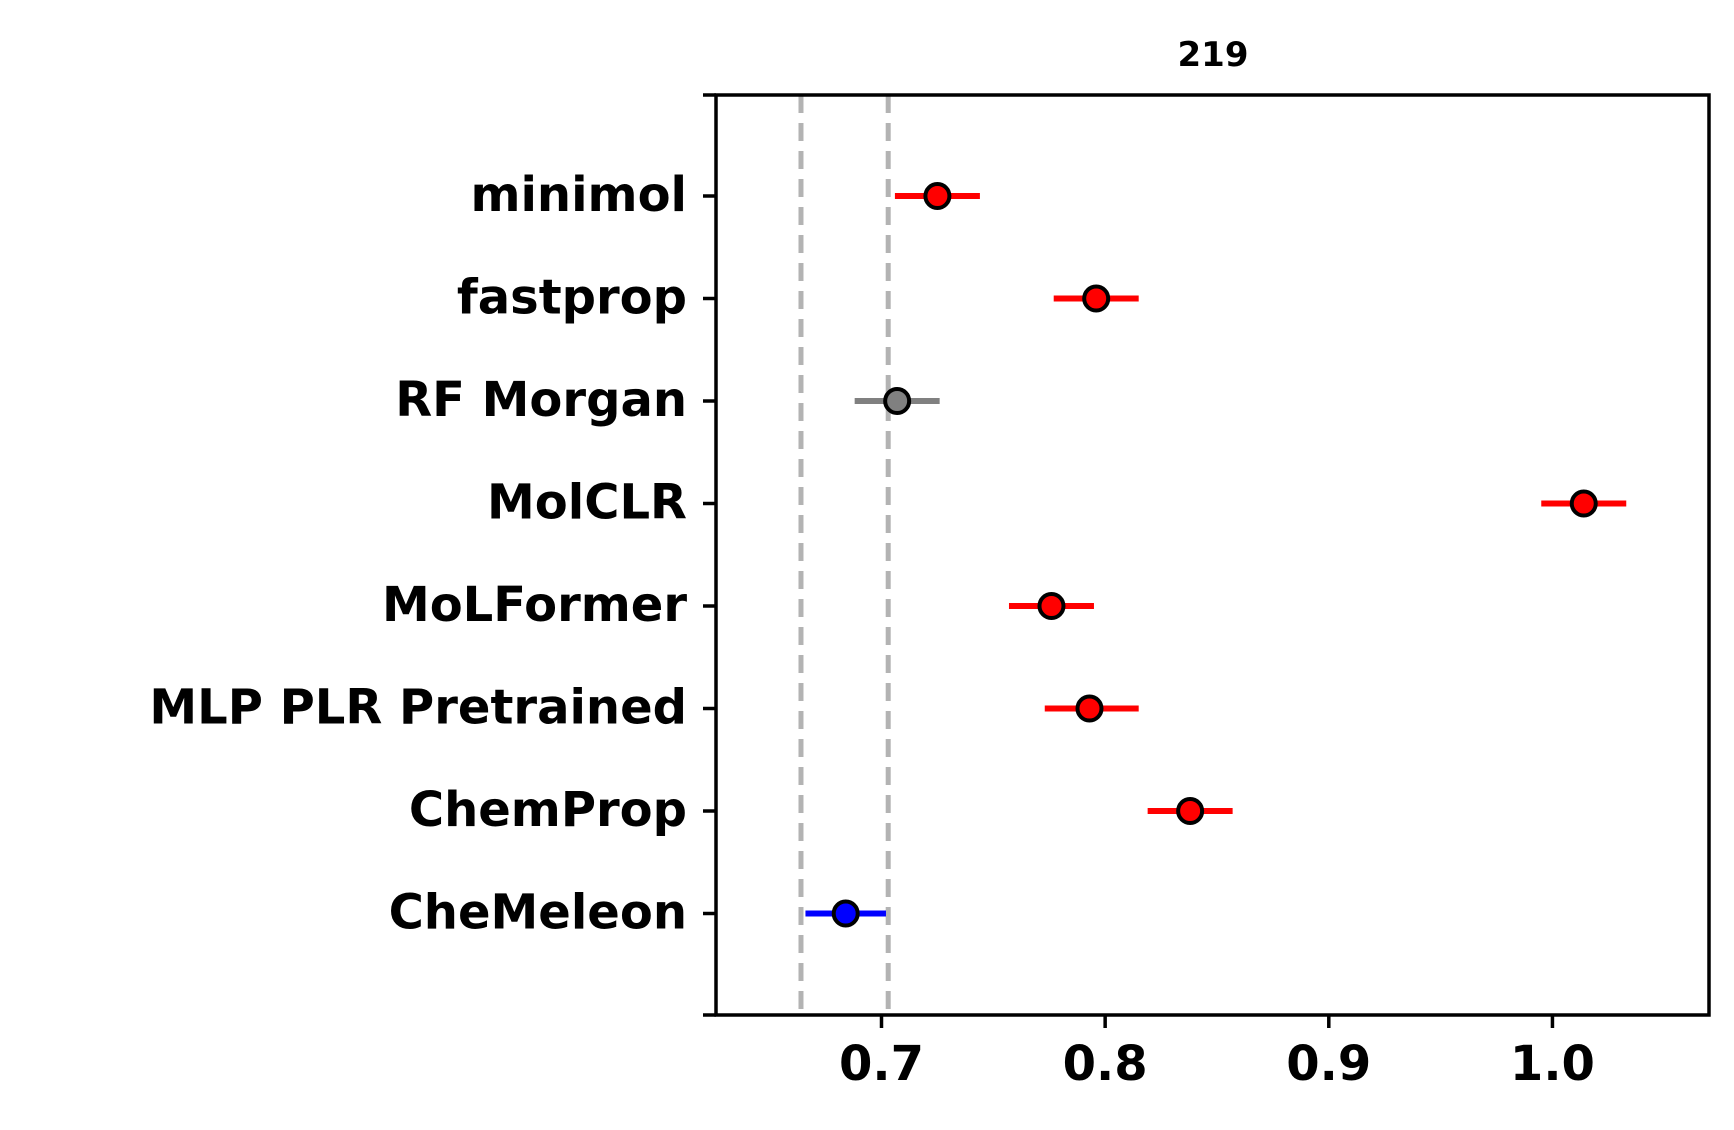 This screenshot has width=1734, height=1130. I want to click on reference-lines, so click(844, 555).